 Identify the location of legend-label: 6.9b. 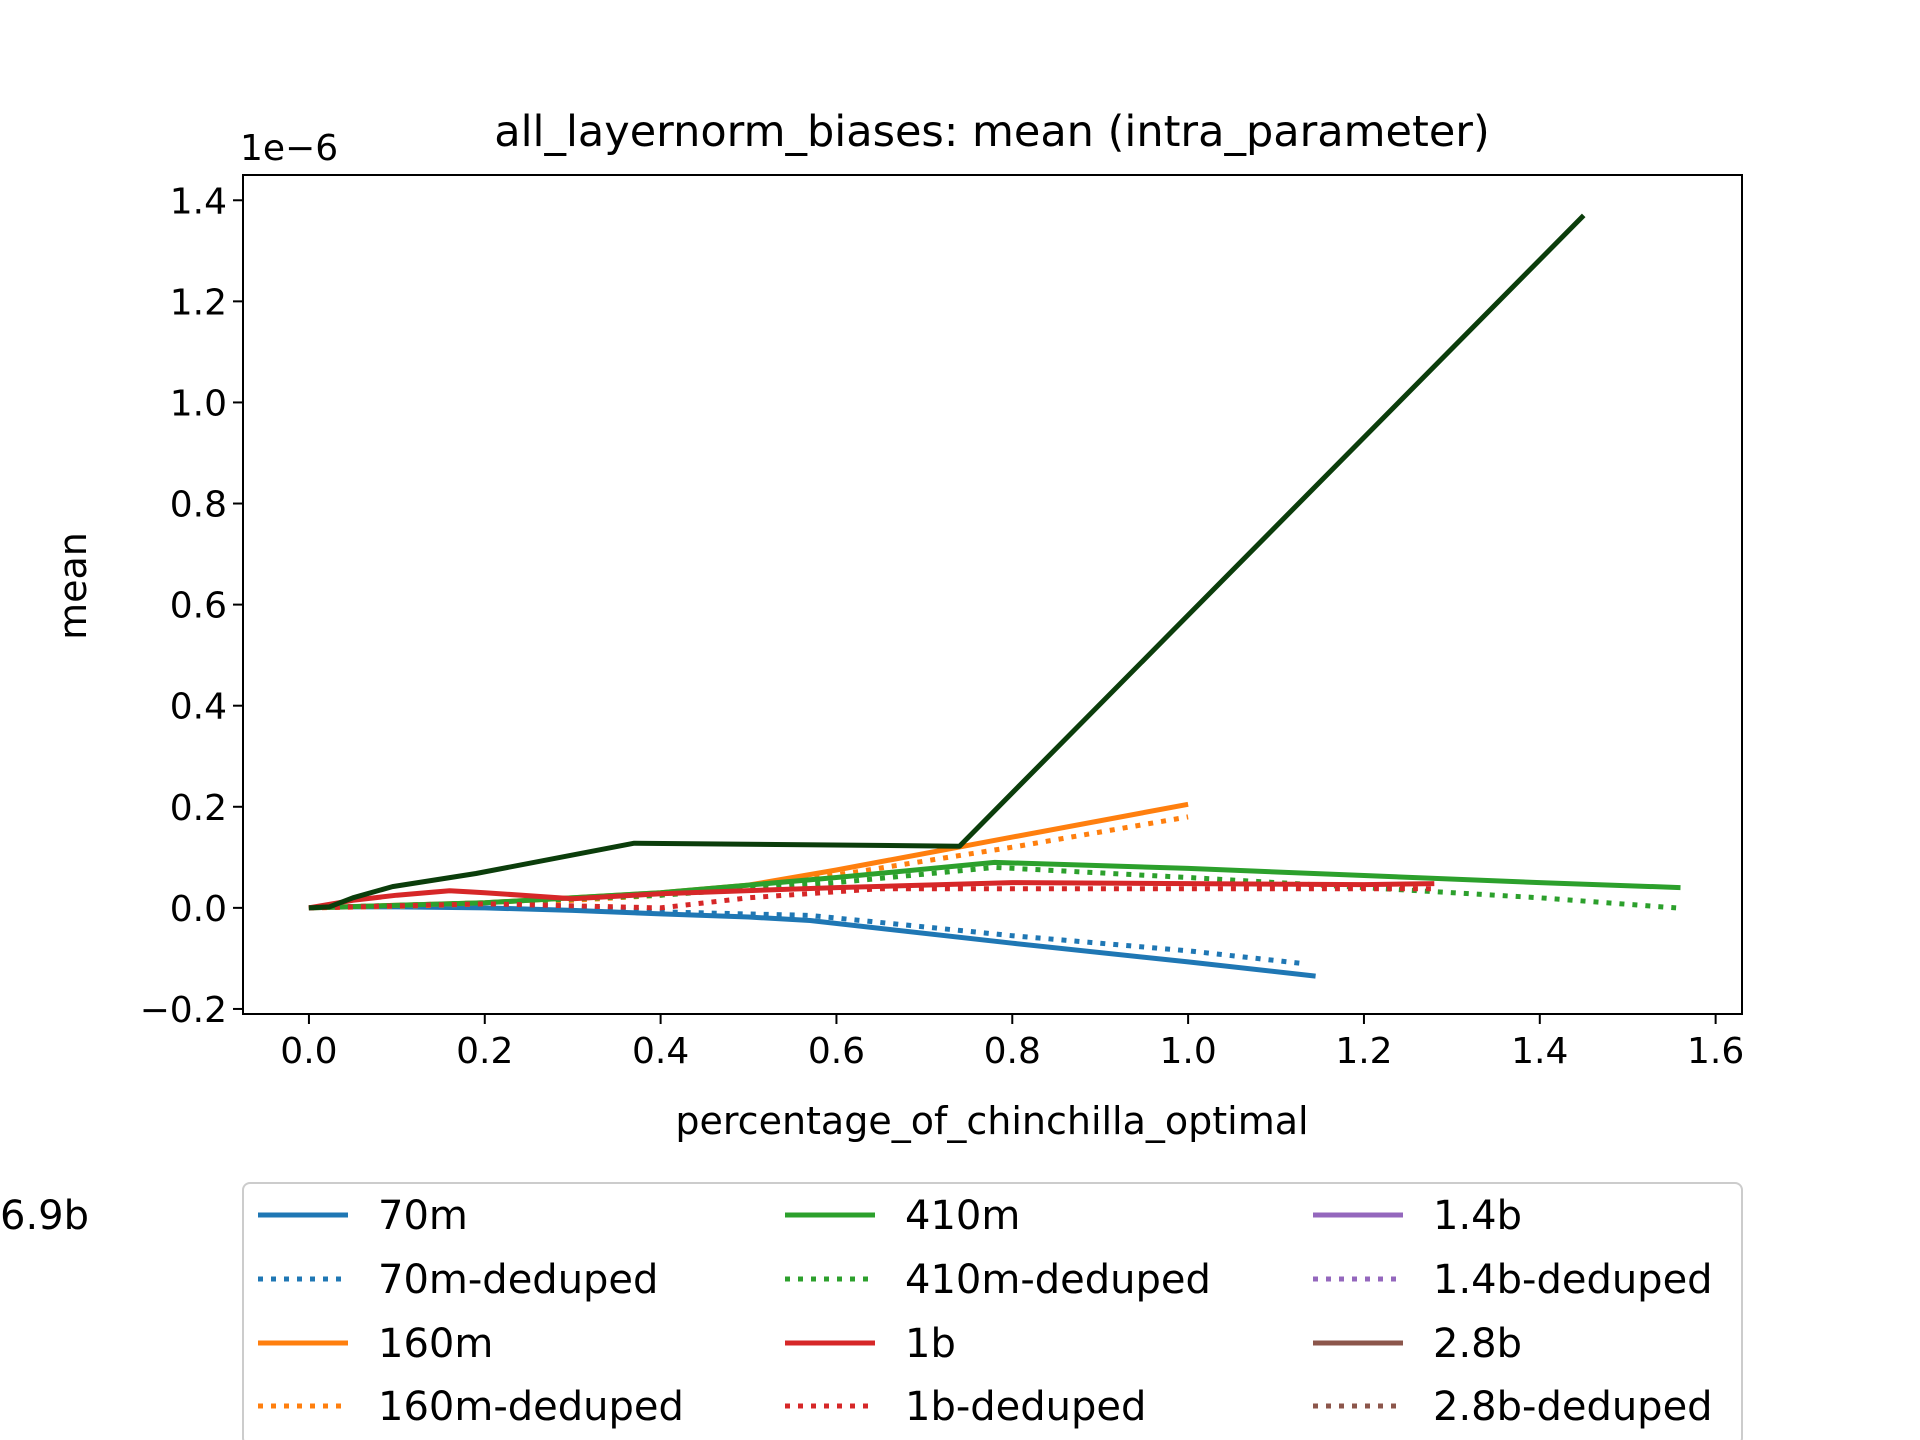
(44, 1216).